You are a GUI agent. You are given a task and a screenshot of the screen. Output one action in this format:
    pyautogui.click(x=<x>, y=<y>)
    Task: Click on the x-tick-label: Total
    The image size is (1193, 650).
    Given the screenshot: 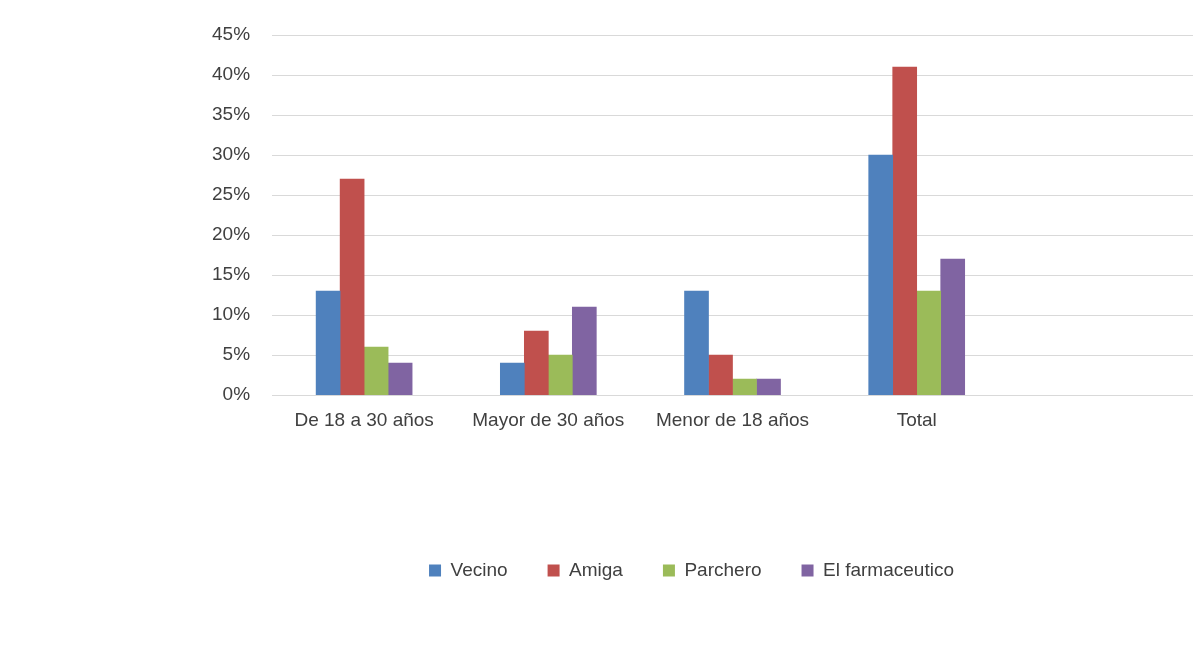 What is the action you would take?
    pyautogui.click(x=916, y=419)
    